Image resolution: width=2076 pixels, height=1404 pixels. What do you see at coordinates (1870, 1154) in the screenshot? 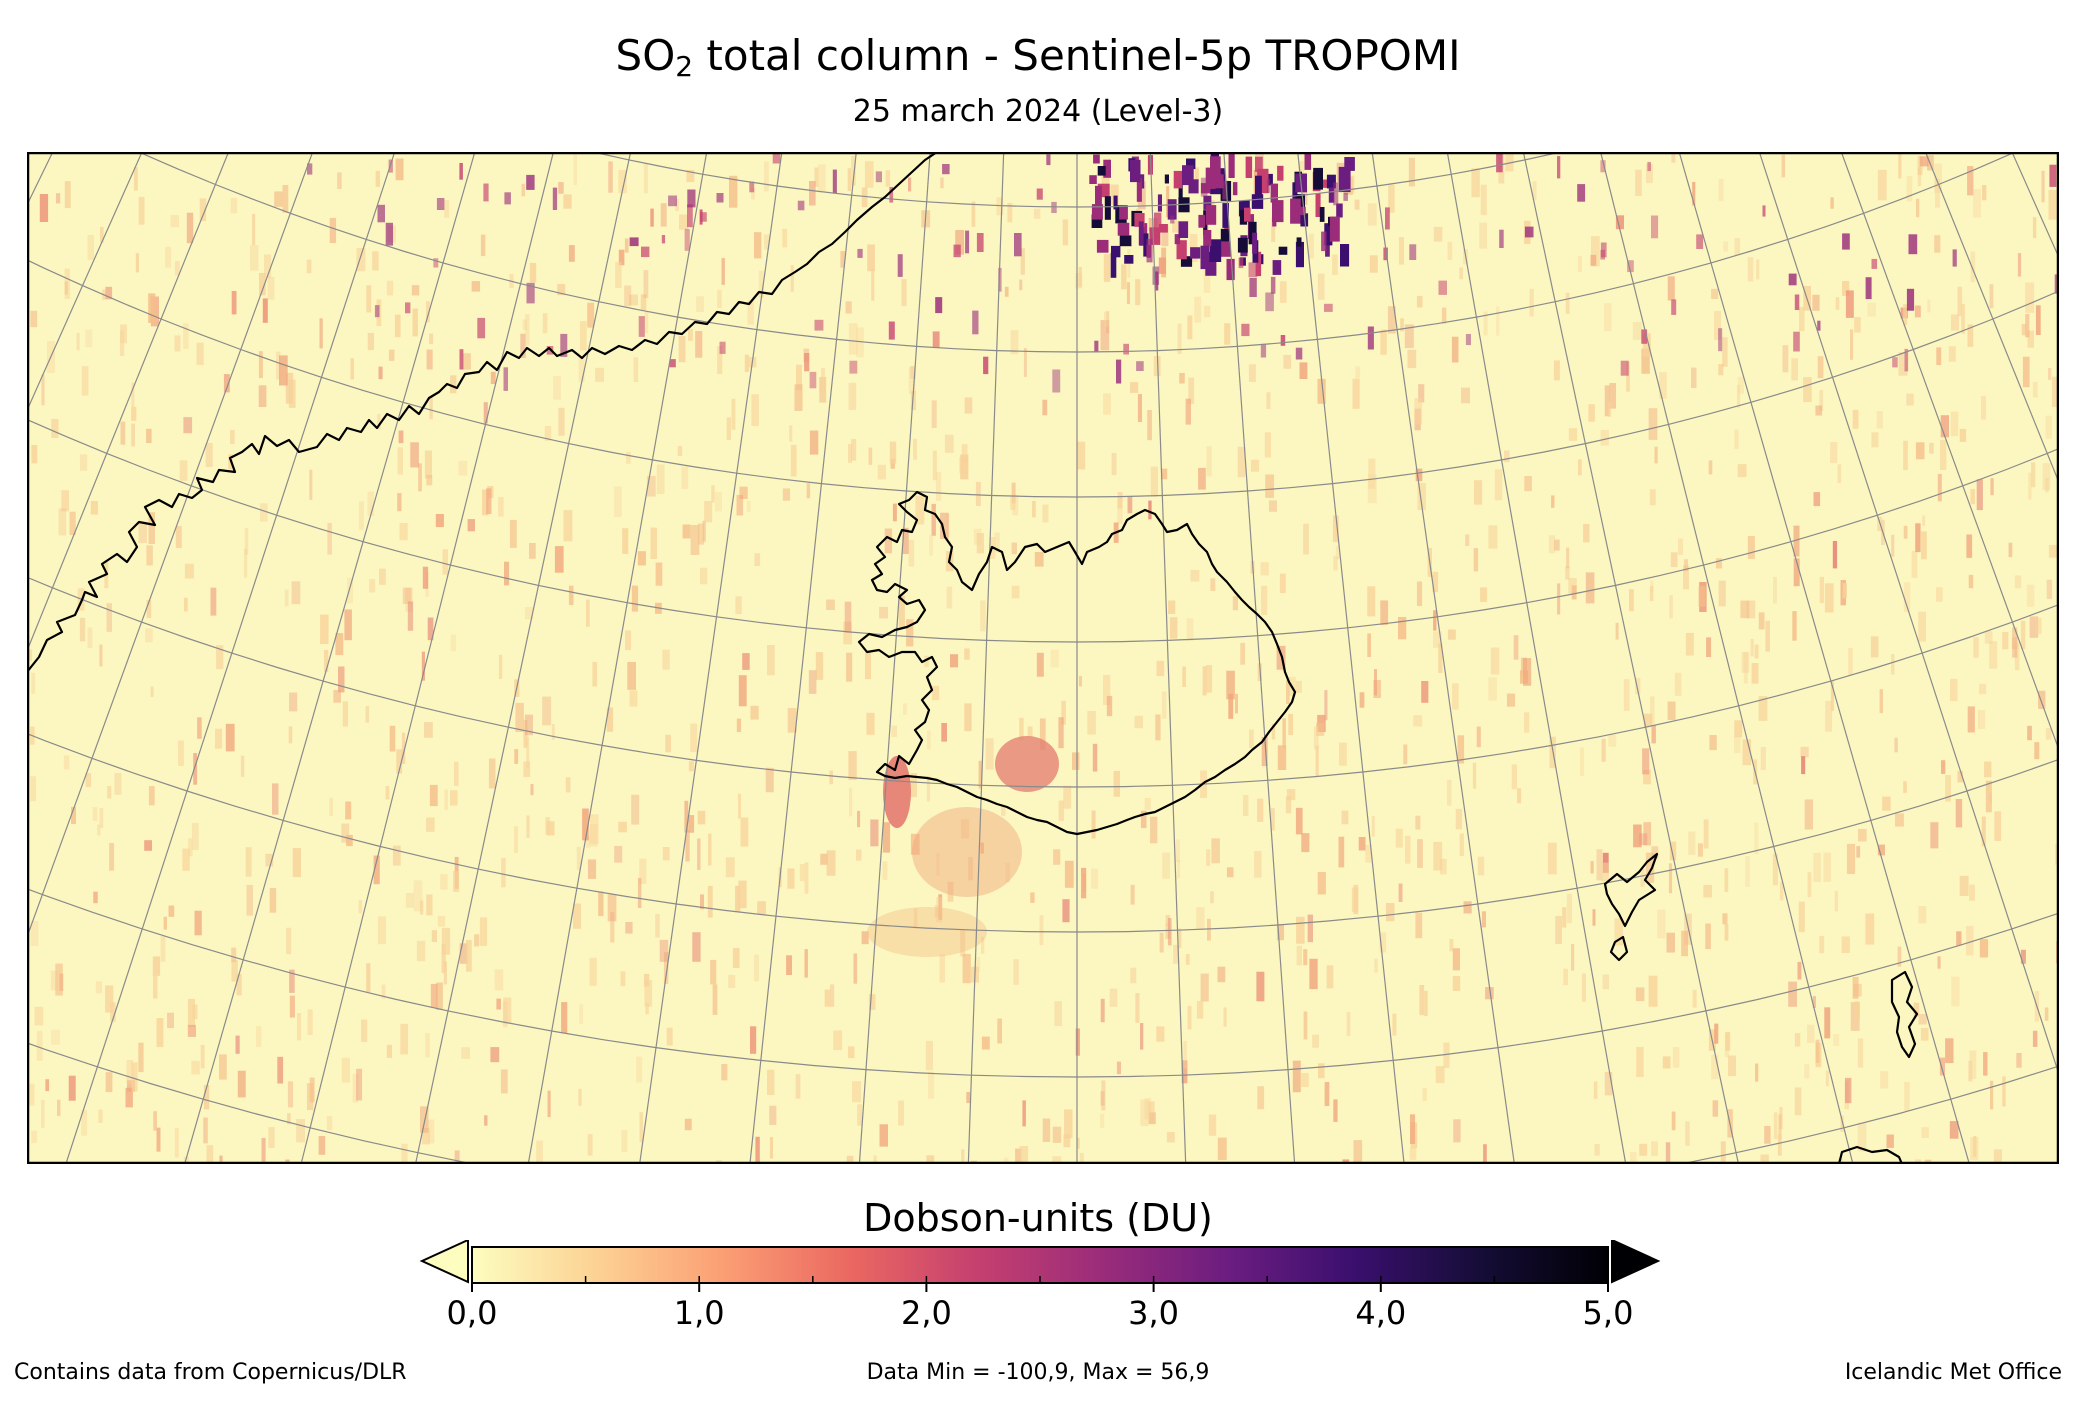
I see `scotland-coastline` at bounding box center [1870, 1154].